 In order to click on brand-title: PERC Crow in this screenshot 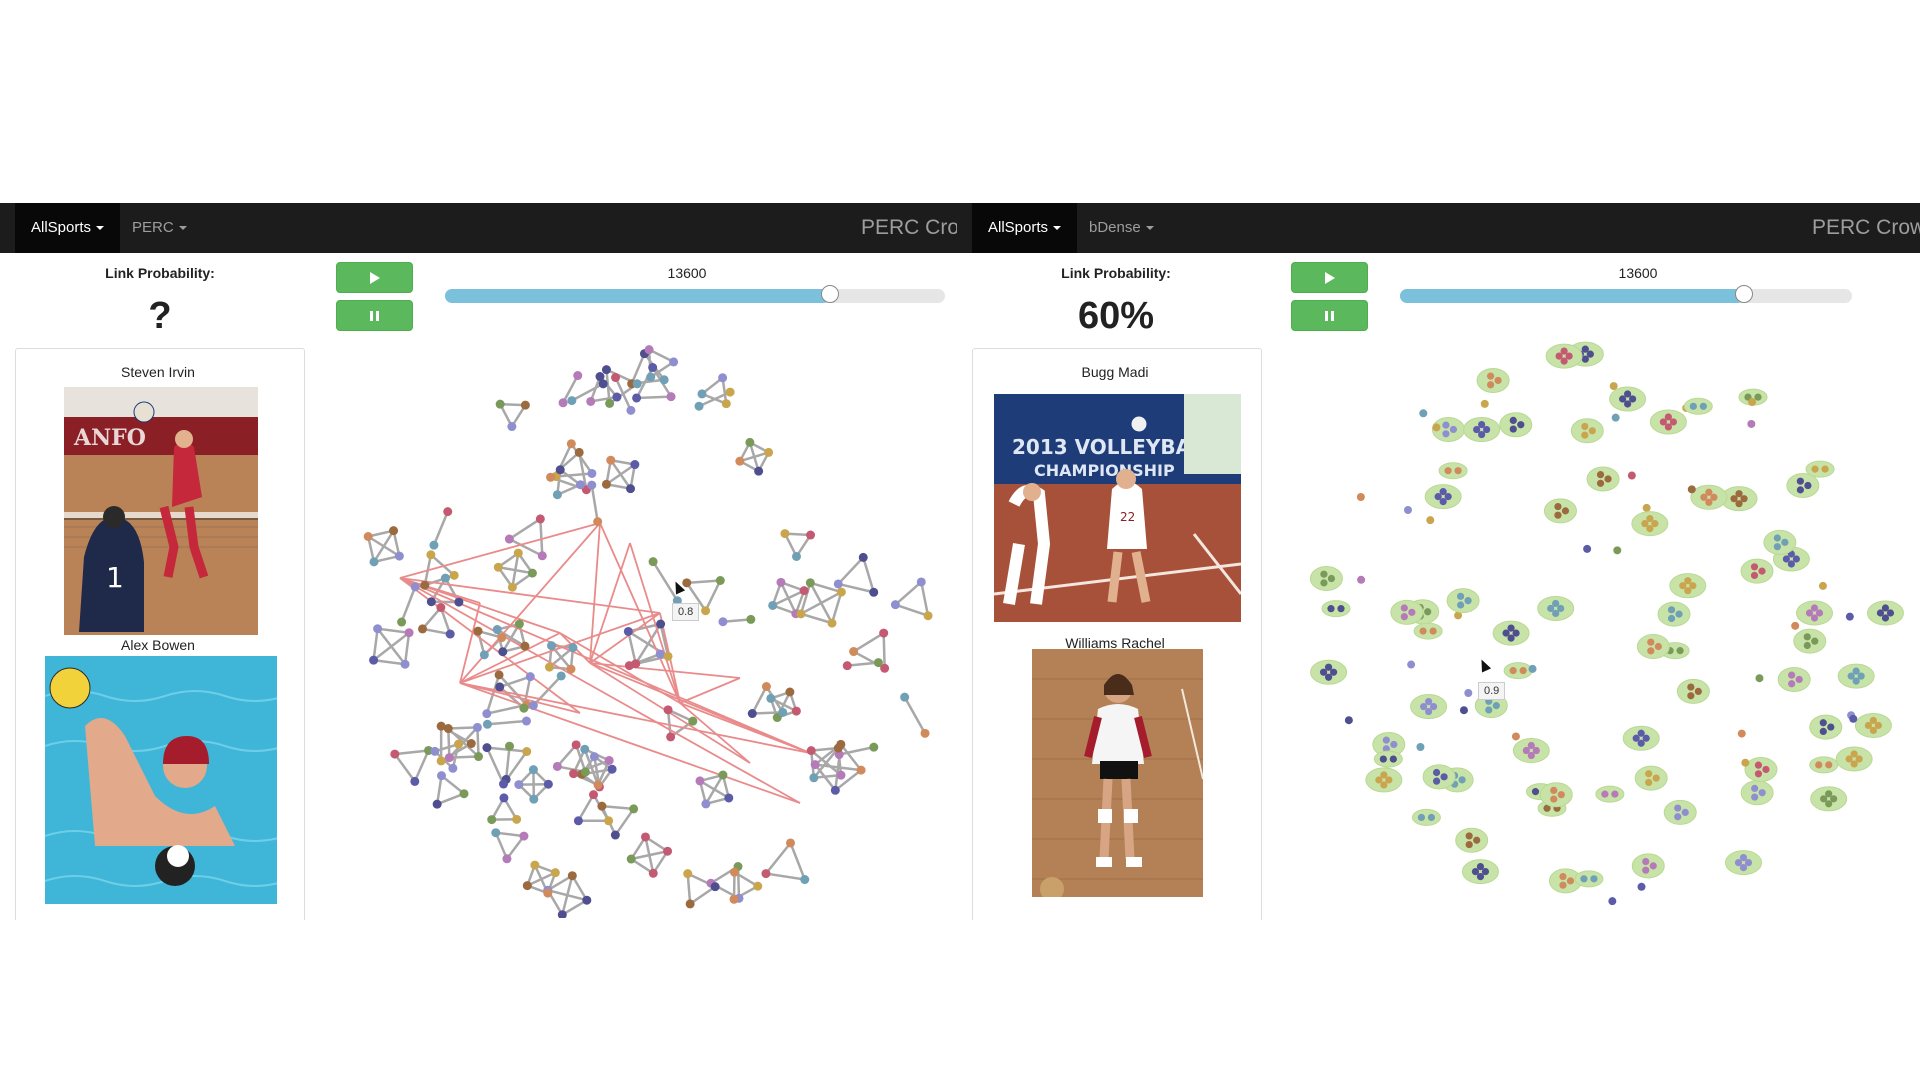, I will do `click(909, 227)`.